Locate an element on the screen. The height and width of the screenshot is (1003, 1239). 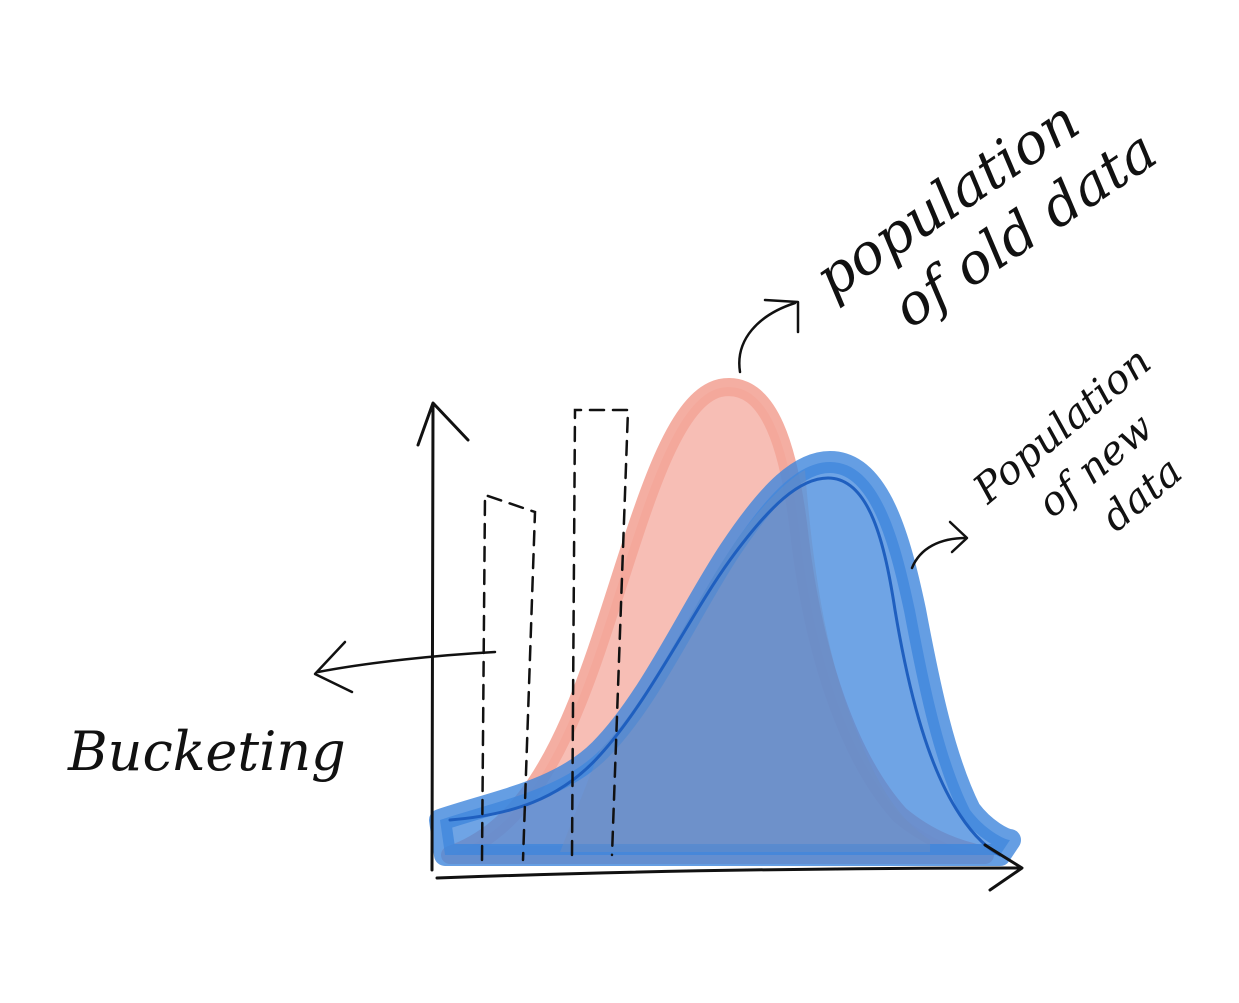
overlap-region is located at coordinates (745, 661).